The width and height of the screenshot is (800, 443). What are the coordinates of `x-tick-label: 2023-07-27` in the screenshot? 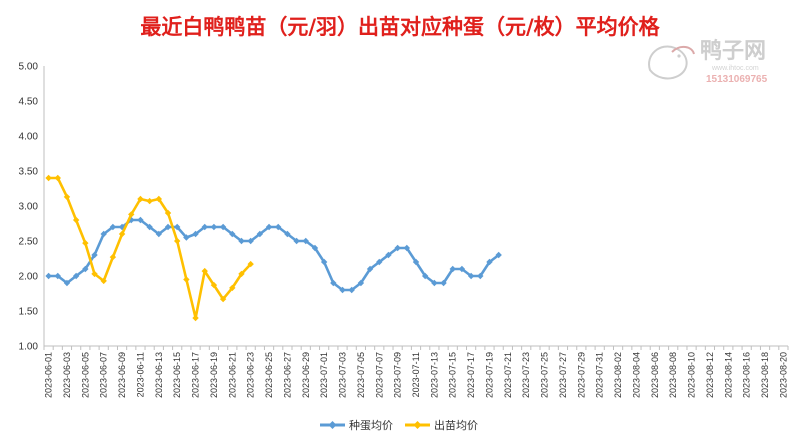 It's located at (563, 375).